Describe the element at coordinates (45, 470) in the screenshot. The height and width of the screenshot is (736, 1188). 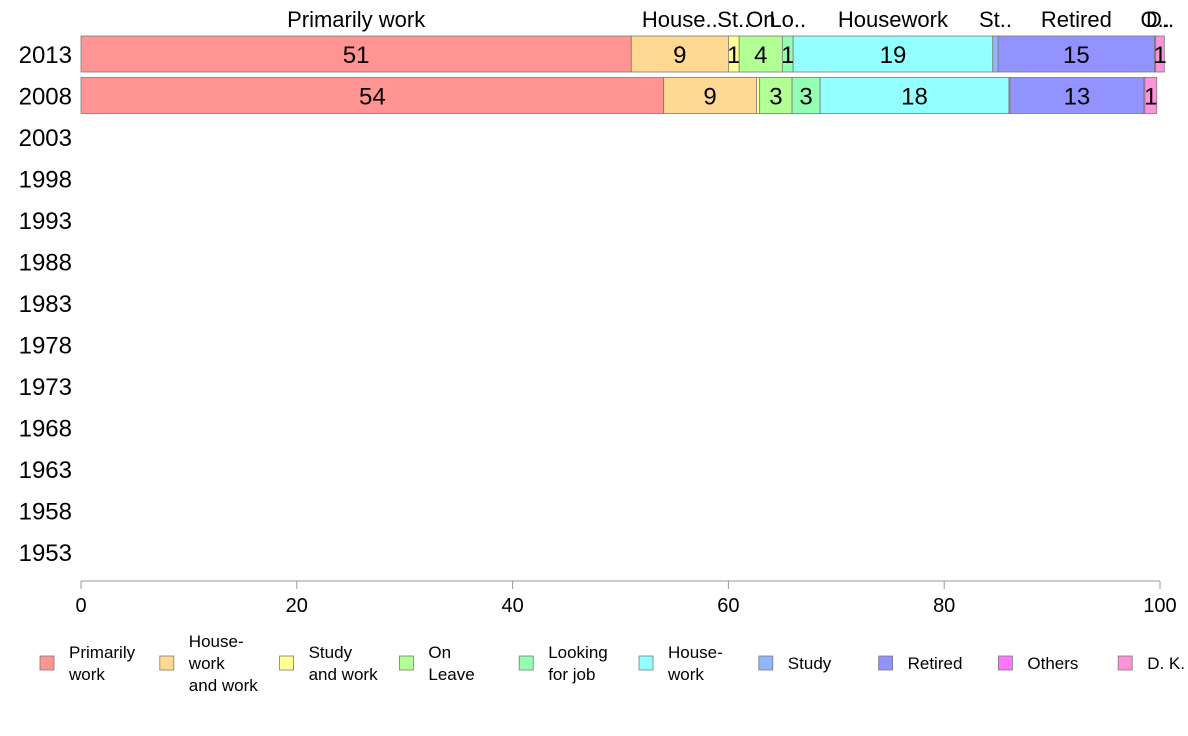
I see `y-tick-label: 1963` at that location.